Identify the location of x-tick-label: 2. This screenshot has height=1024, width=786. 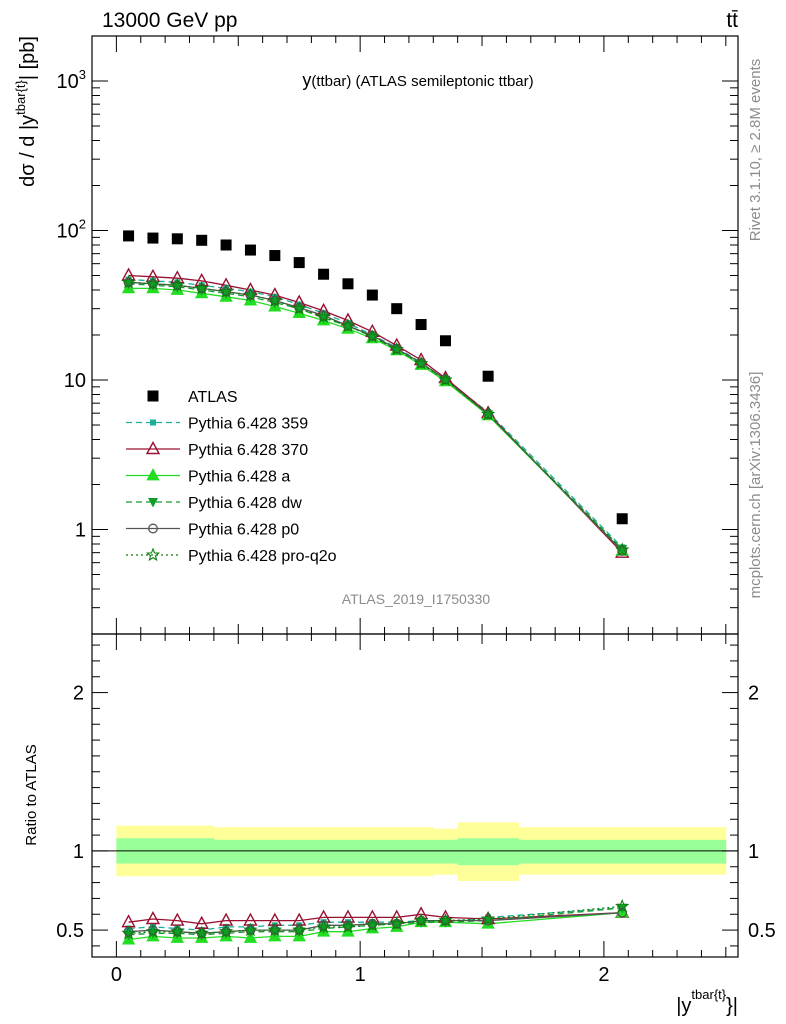
(603, 975).